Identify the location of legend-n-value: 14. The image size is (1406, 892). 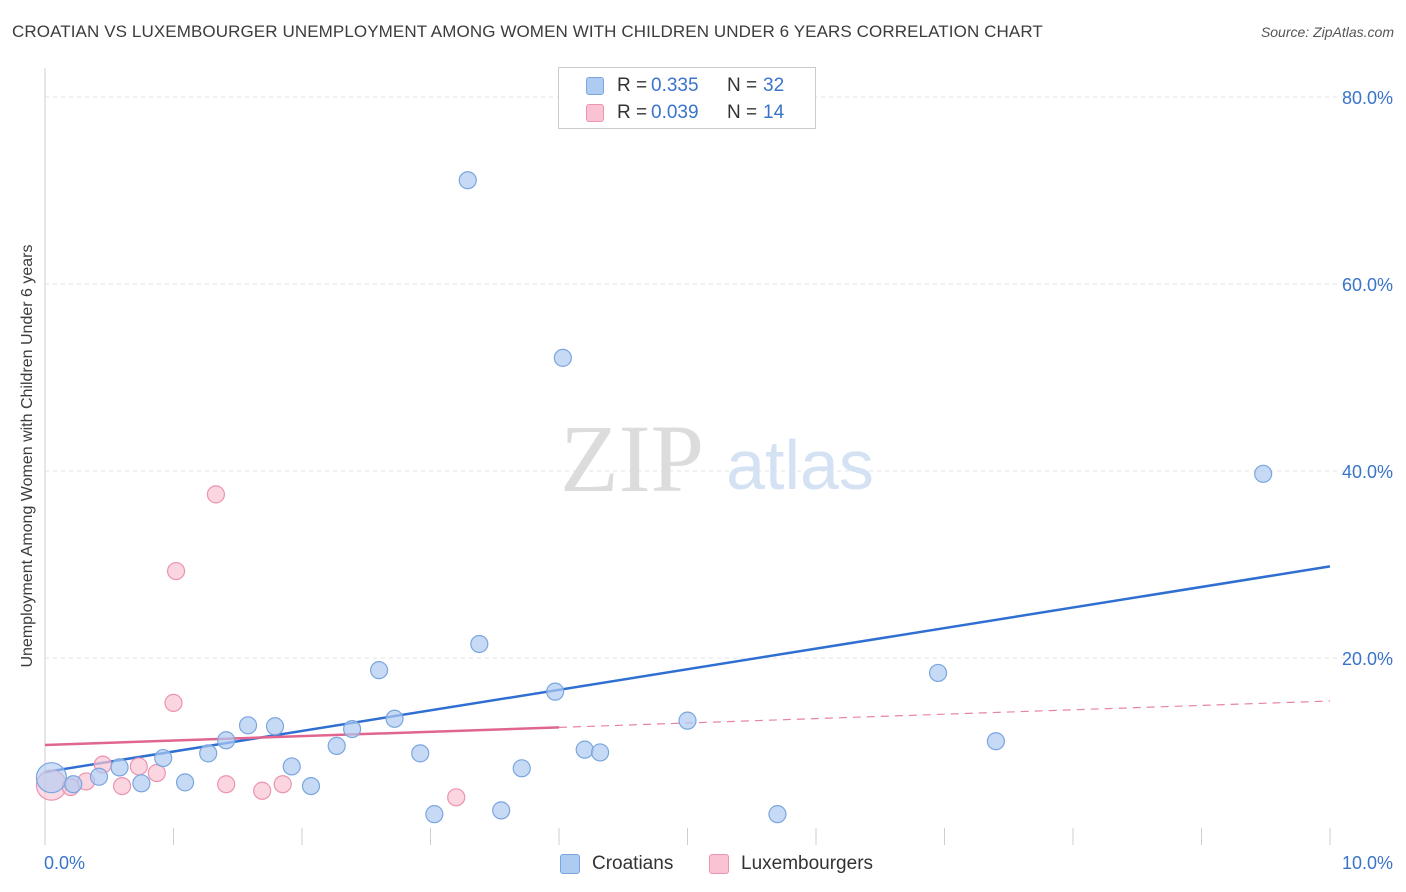
(774, 112).